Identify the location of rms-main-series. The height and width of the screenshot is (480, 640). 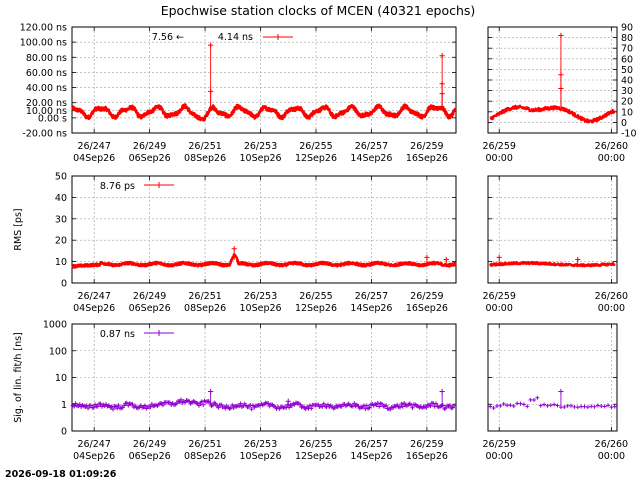
(264, 261).